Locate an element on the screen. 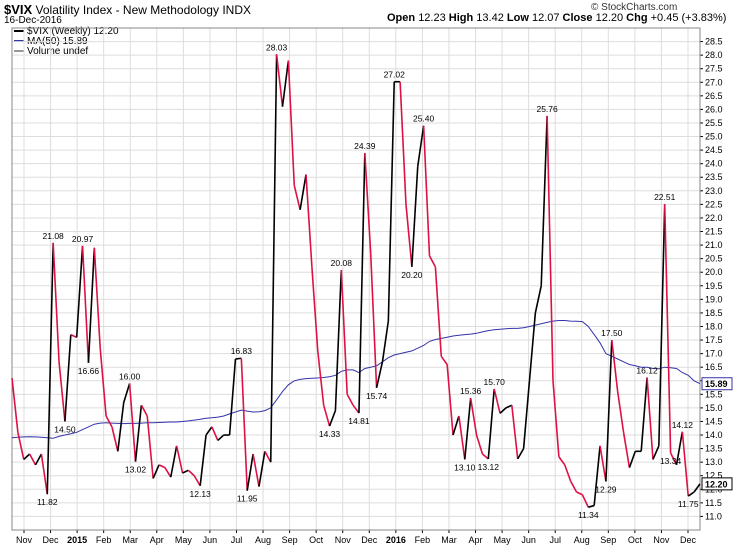  chg-label: Chg is located at coordinates (637, 18).